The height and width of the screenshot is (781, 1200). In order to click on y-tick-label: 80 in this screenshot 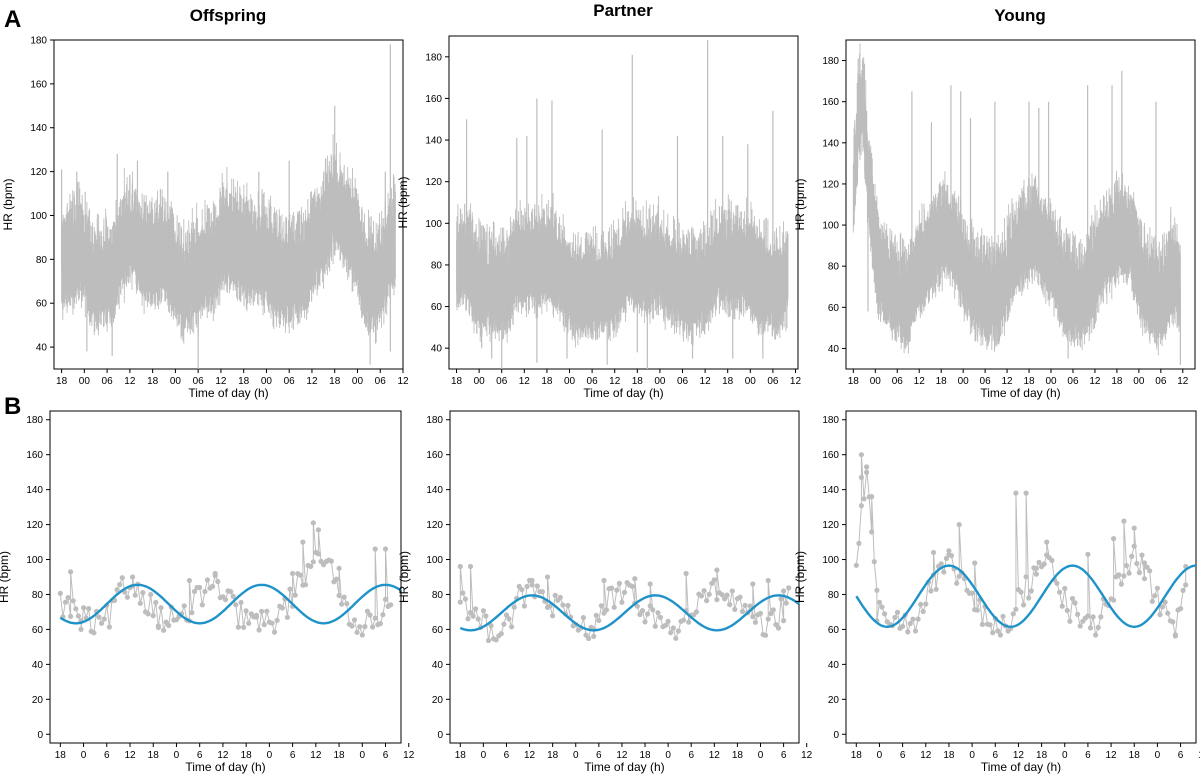, I will do `click(437, 265)`.